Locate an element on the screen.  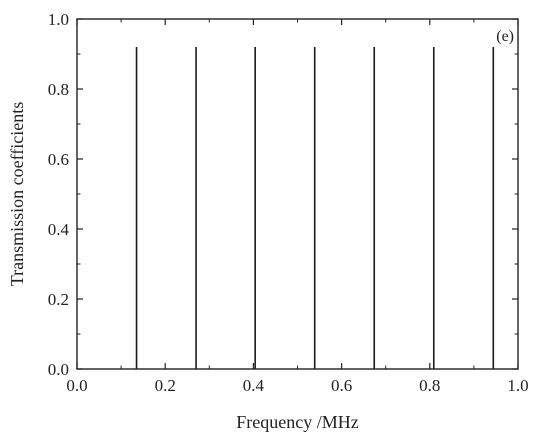
y-axis-title: Transmission coefficients is located at coordinates (17, 194).